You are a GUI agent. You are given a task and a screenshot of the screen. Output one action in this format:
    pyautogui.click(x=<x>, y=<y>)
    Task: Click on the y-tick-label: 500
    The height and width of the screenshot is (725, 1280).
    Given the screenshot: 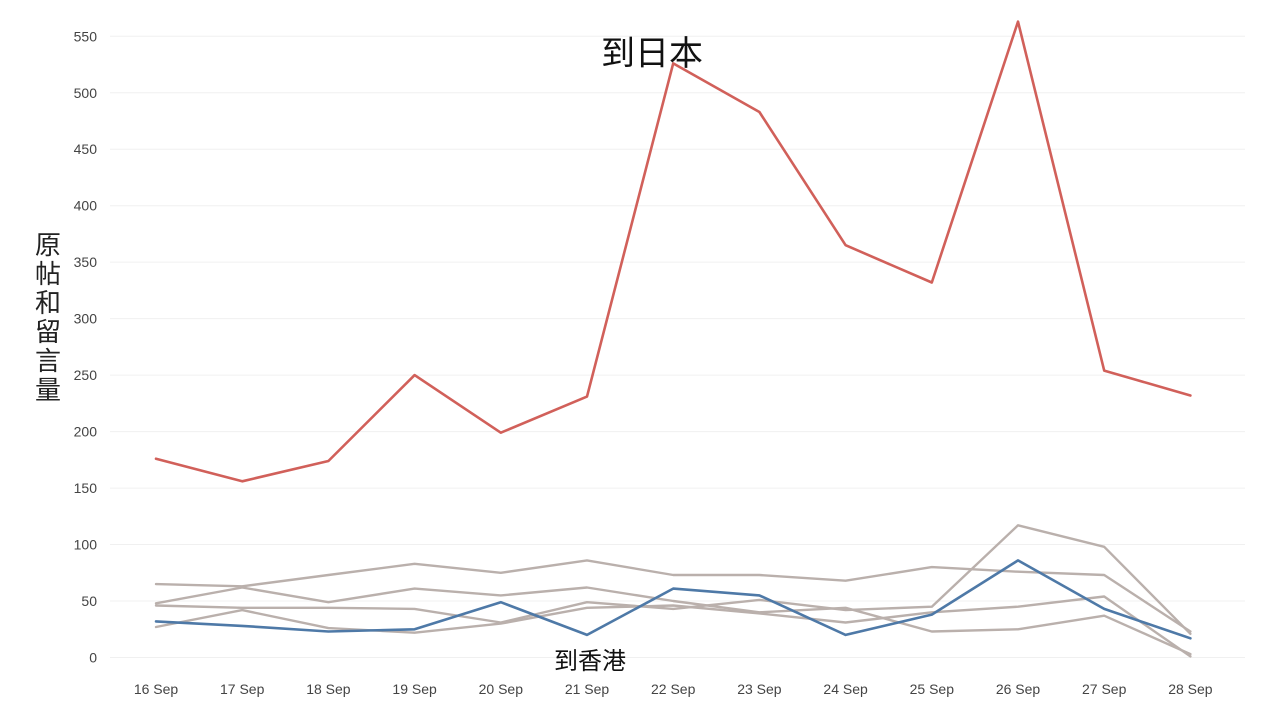 What is the action you would take?
    pyautogui.click(x=86, y=93)
    